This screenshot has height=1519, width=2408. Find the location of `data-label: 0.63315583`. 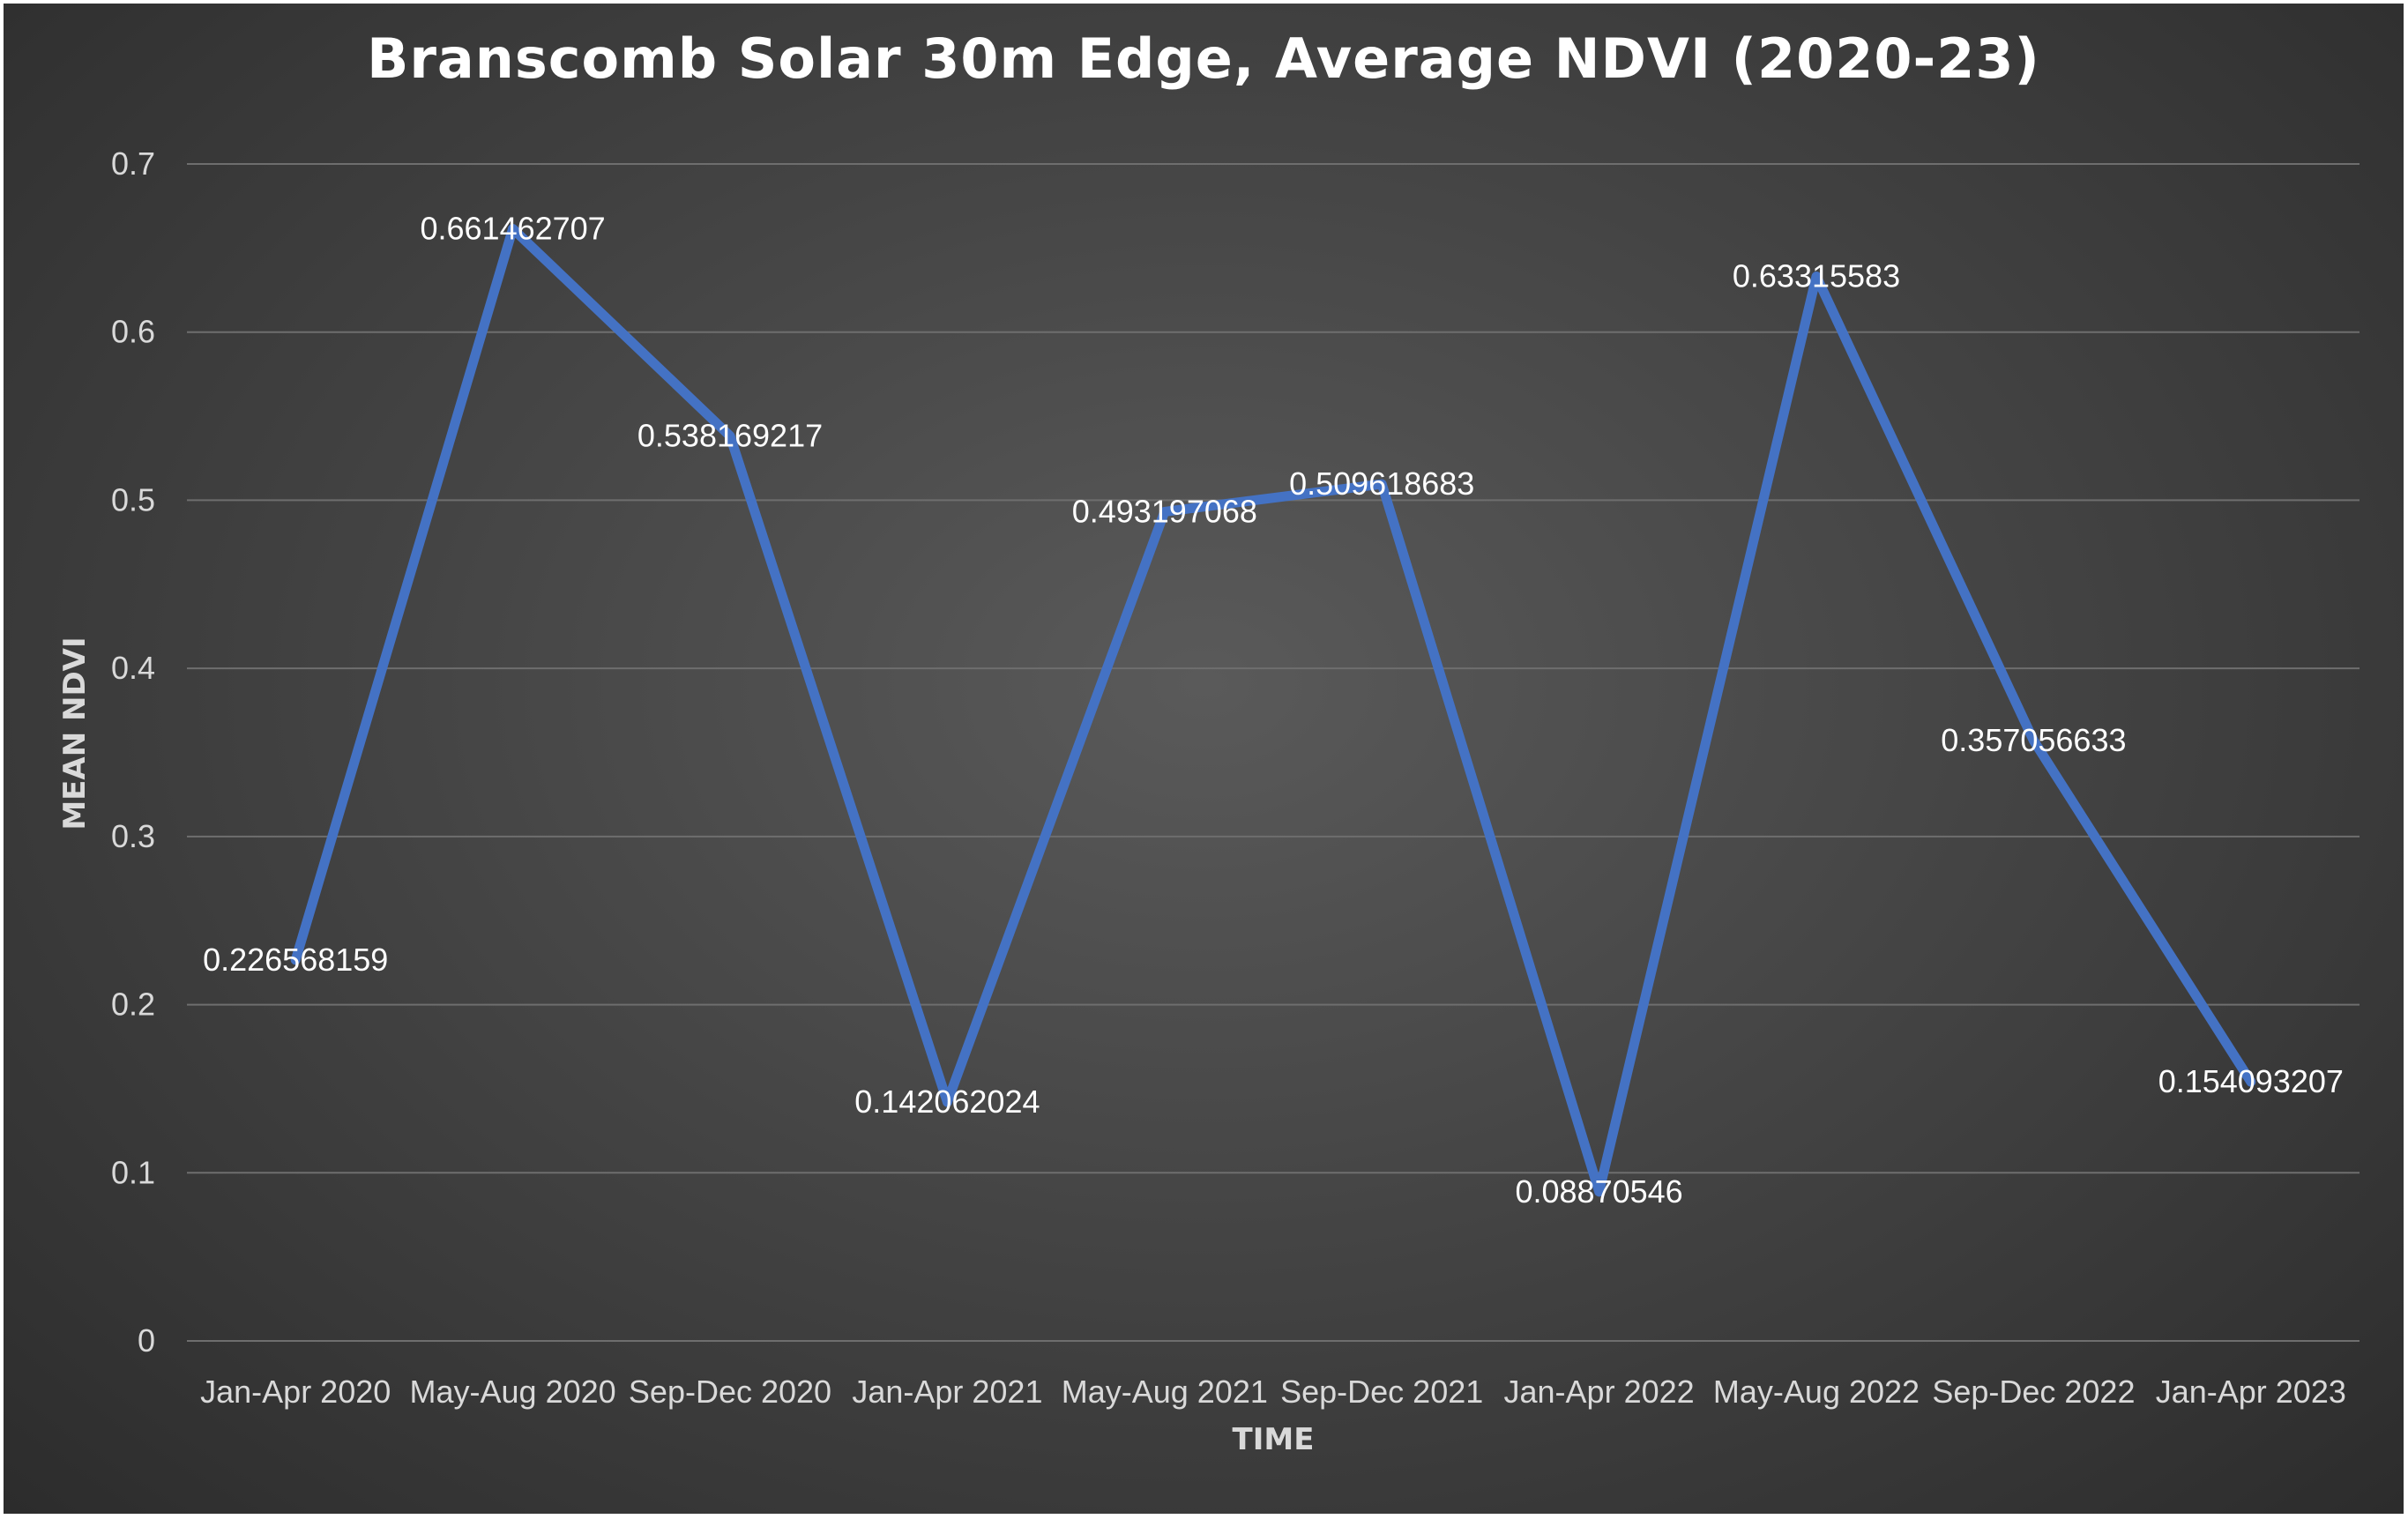

data-label: 0.63315583 is located at coordinates (1816, 275).